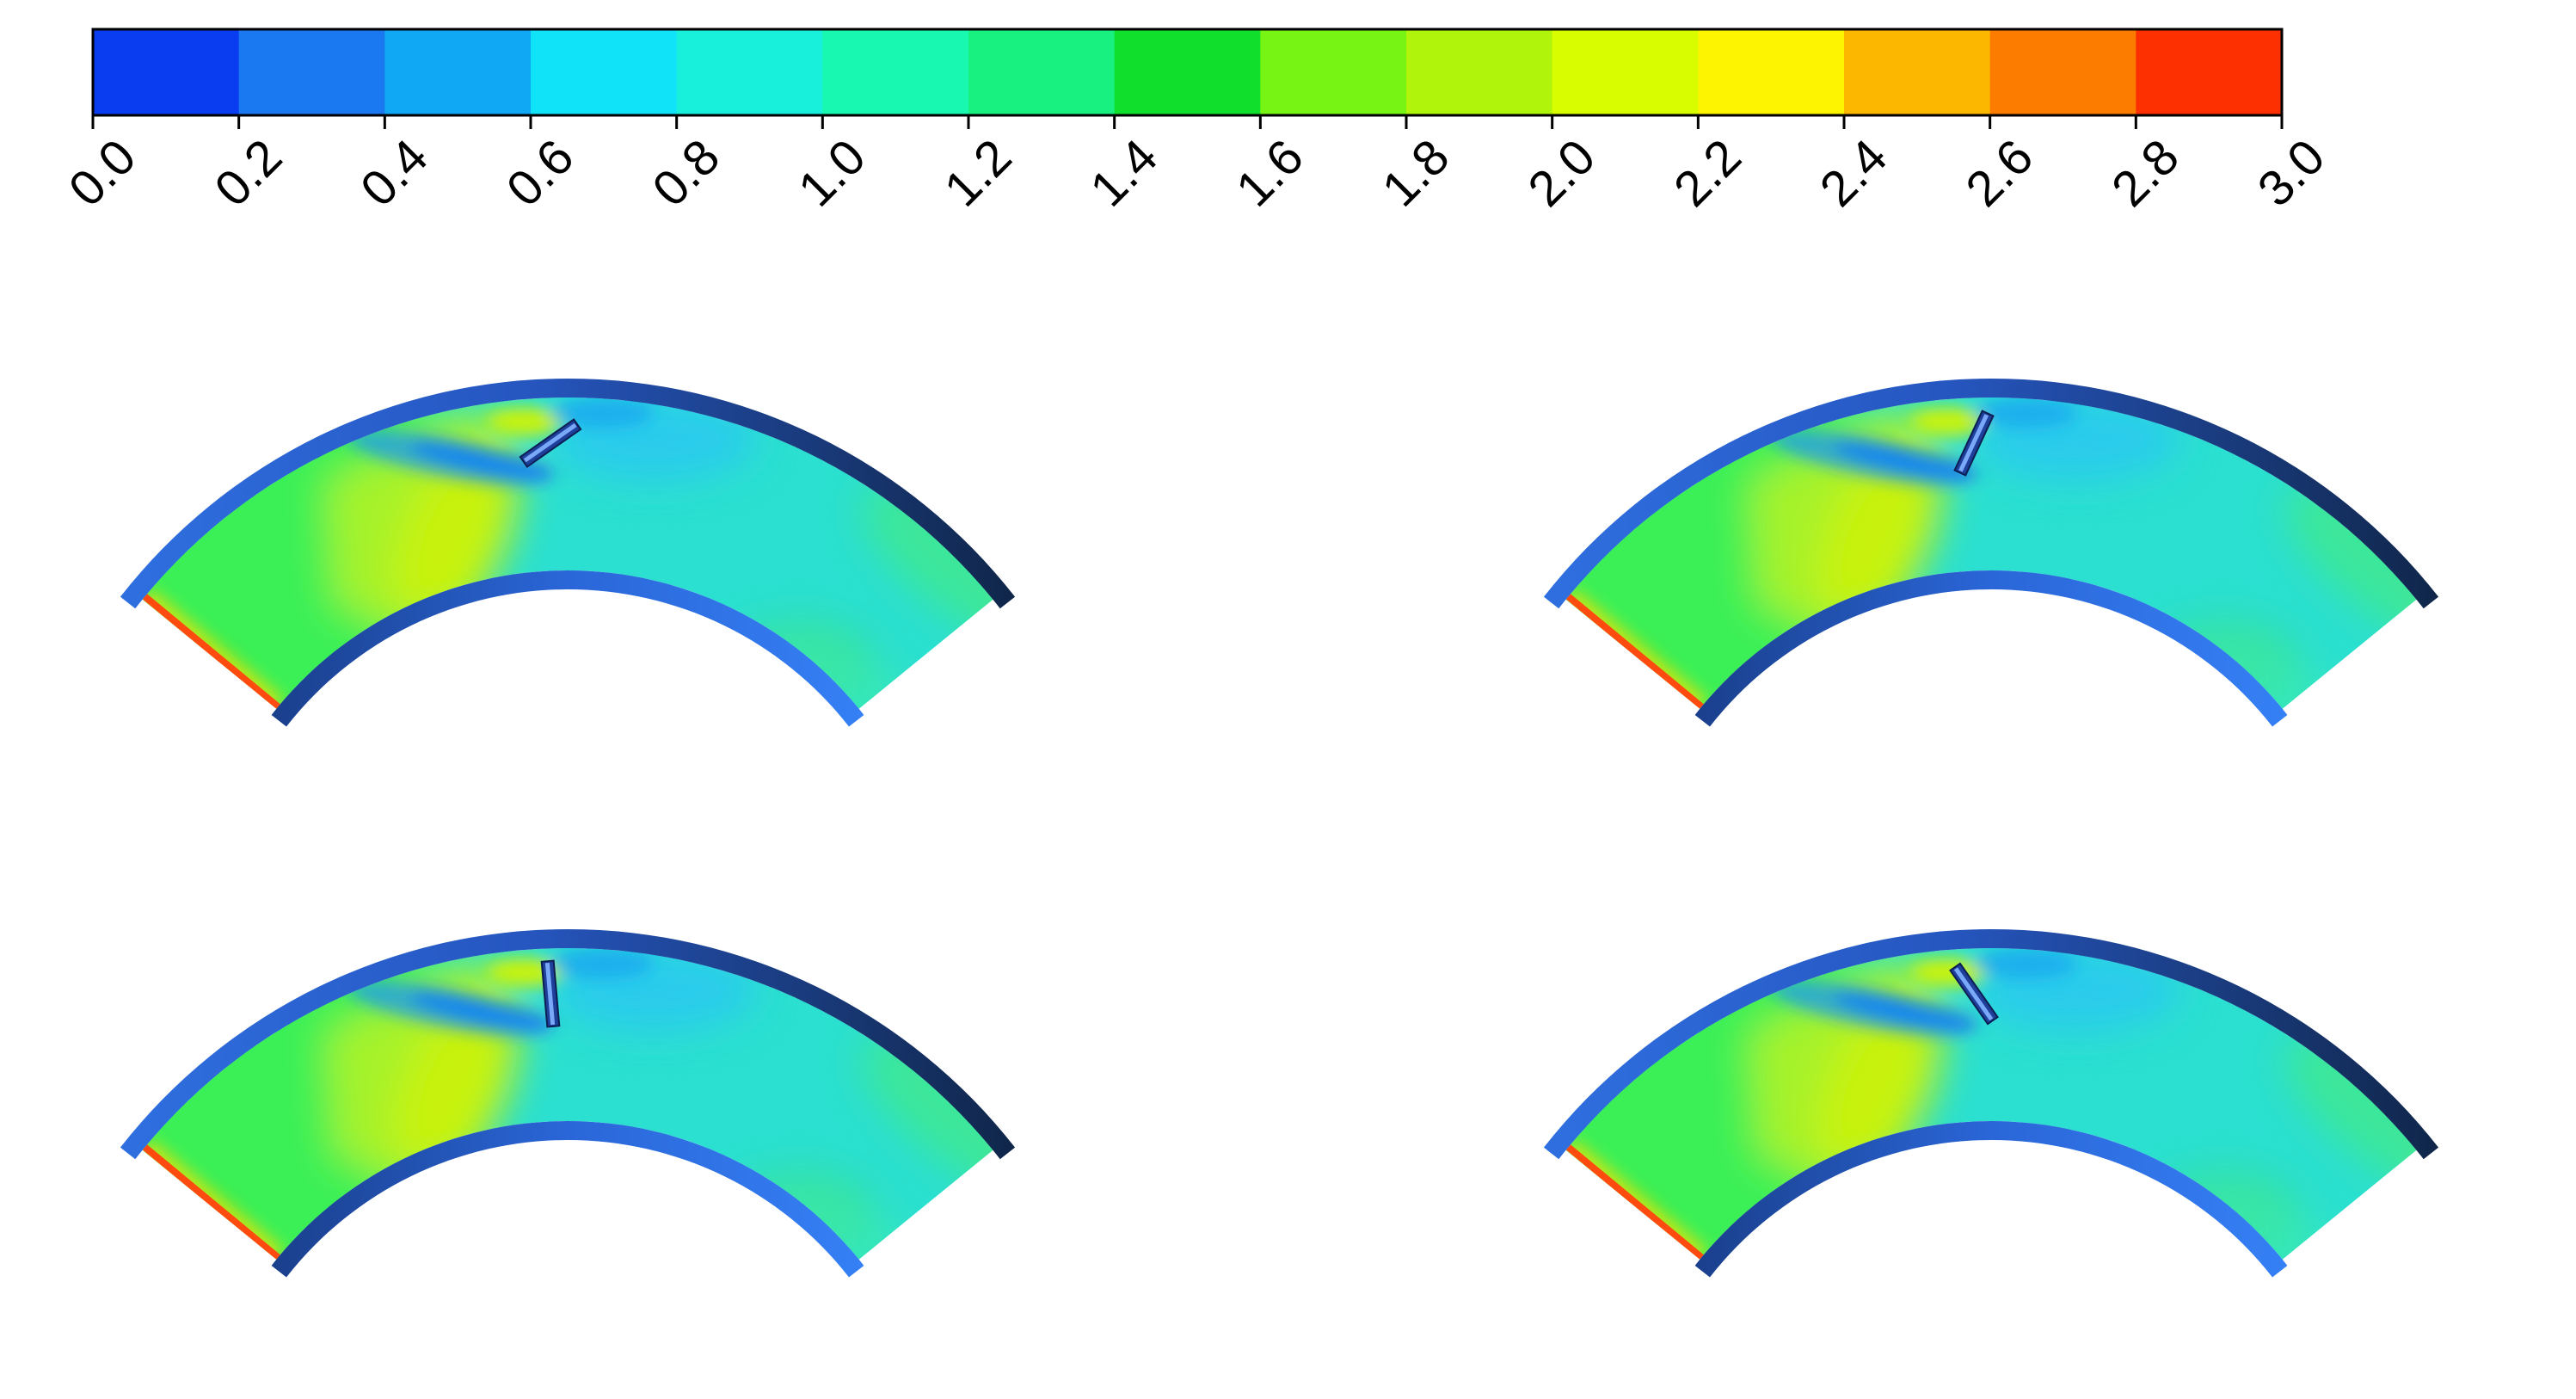 This screenshot has width=2576, height=1399. What do you see at coordinates (102, 173) in the screenshot?
I see `colorbar-tick-label: 0.0` at bounding box center [102, 173].